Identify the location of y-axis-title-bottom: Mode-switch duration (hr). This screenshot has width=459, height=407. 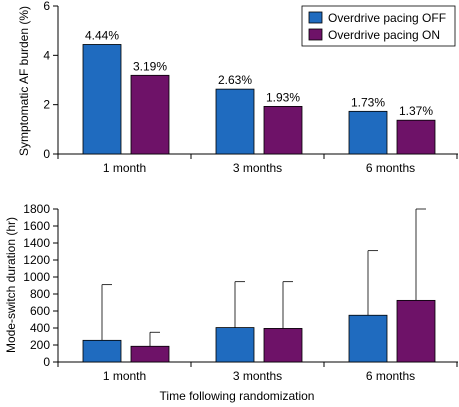
(11, 285).